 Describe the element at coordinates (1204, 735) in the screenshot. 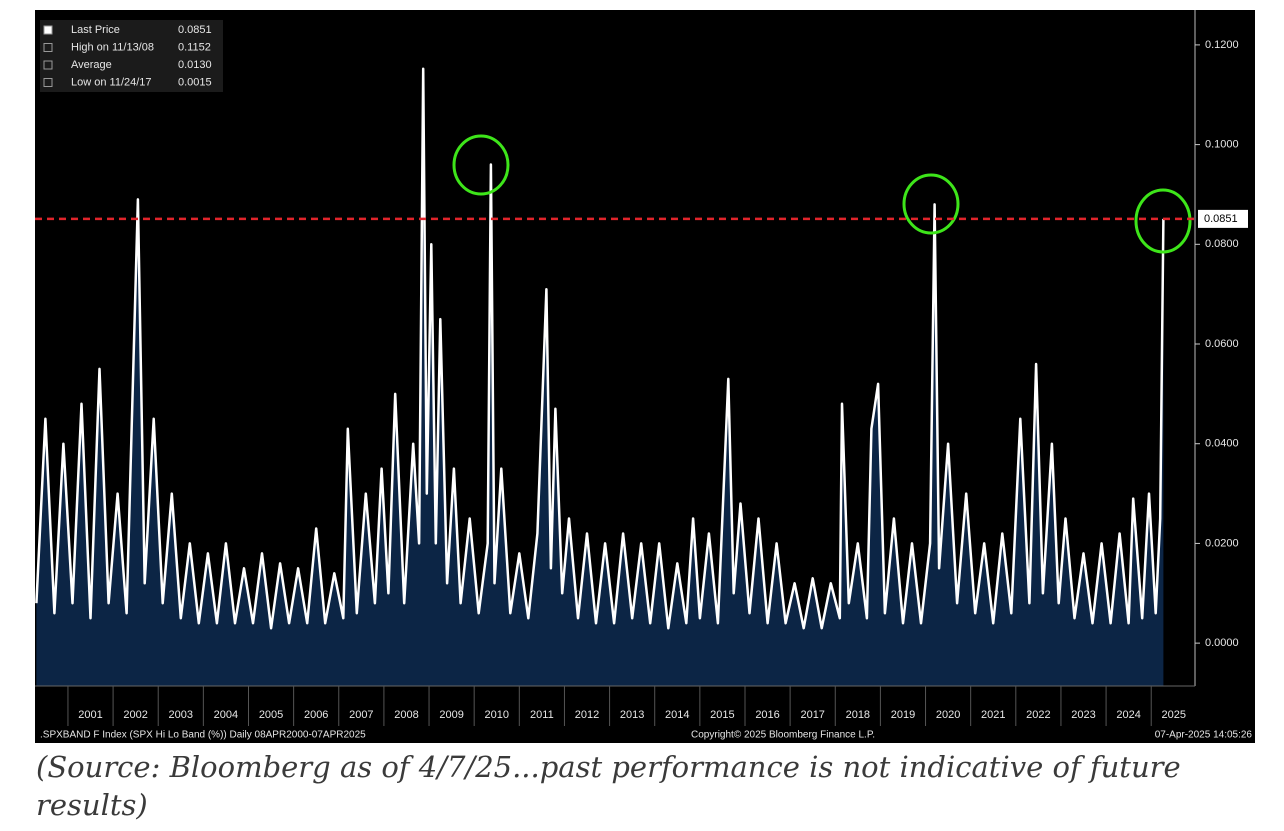

I see `footer-right: 07-Apr-2025 14:05:26` at that location.